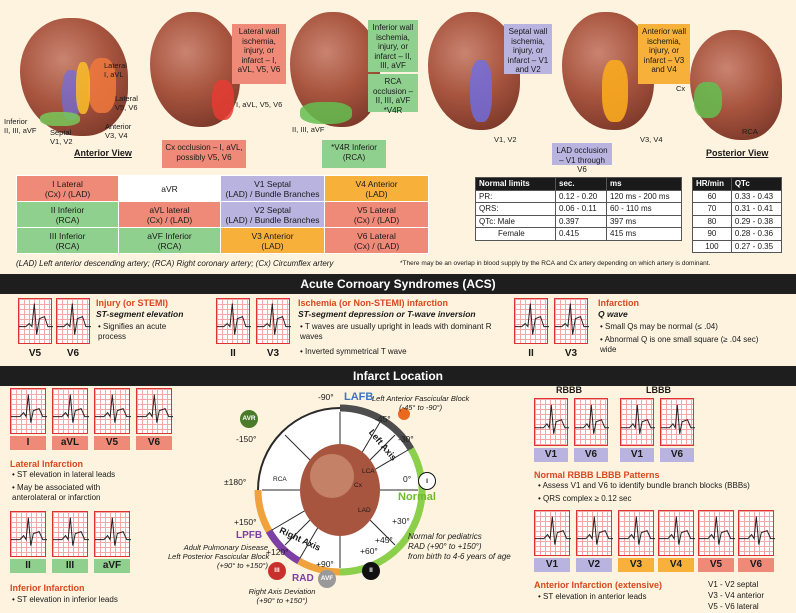 The image size is (796, 613). I want to click on table-cell: QTc: Male, so click(515, 221).